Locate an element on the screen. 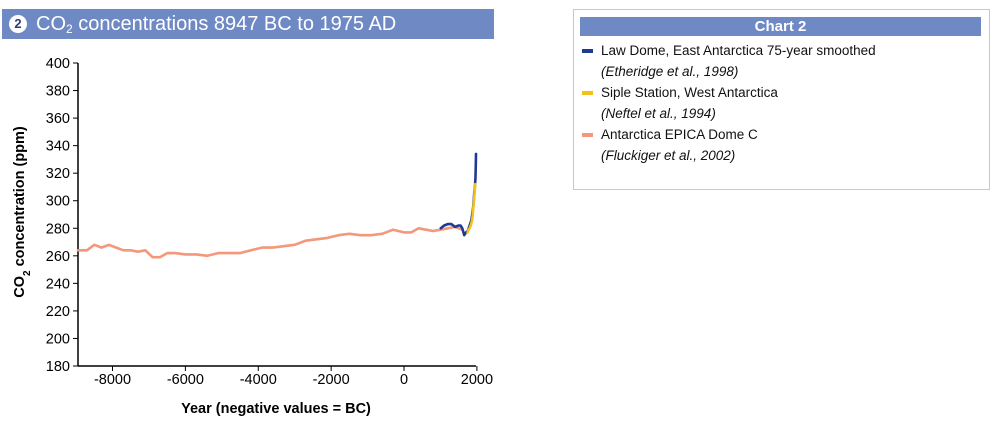 Image resolution: width=992 pixels, height=423 pixels. y-tick-label: 340 is located at coordinates (58, 147).